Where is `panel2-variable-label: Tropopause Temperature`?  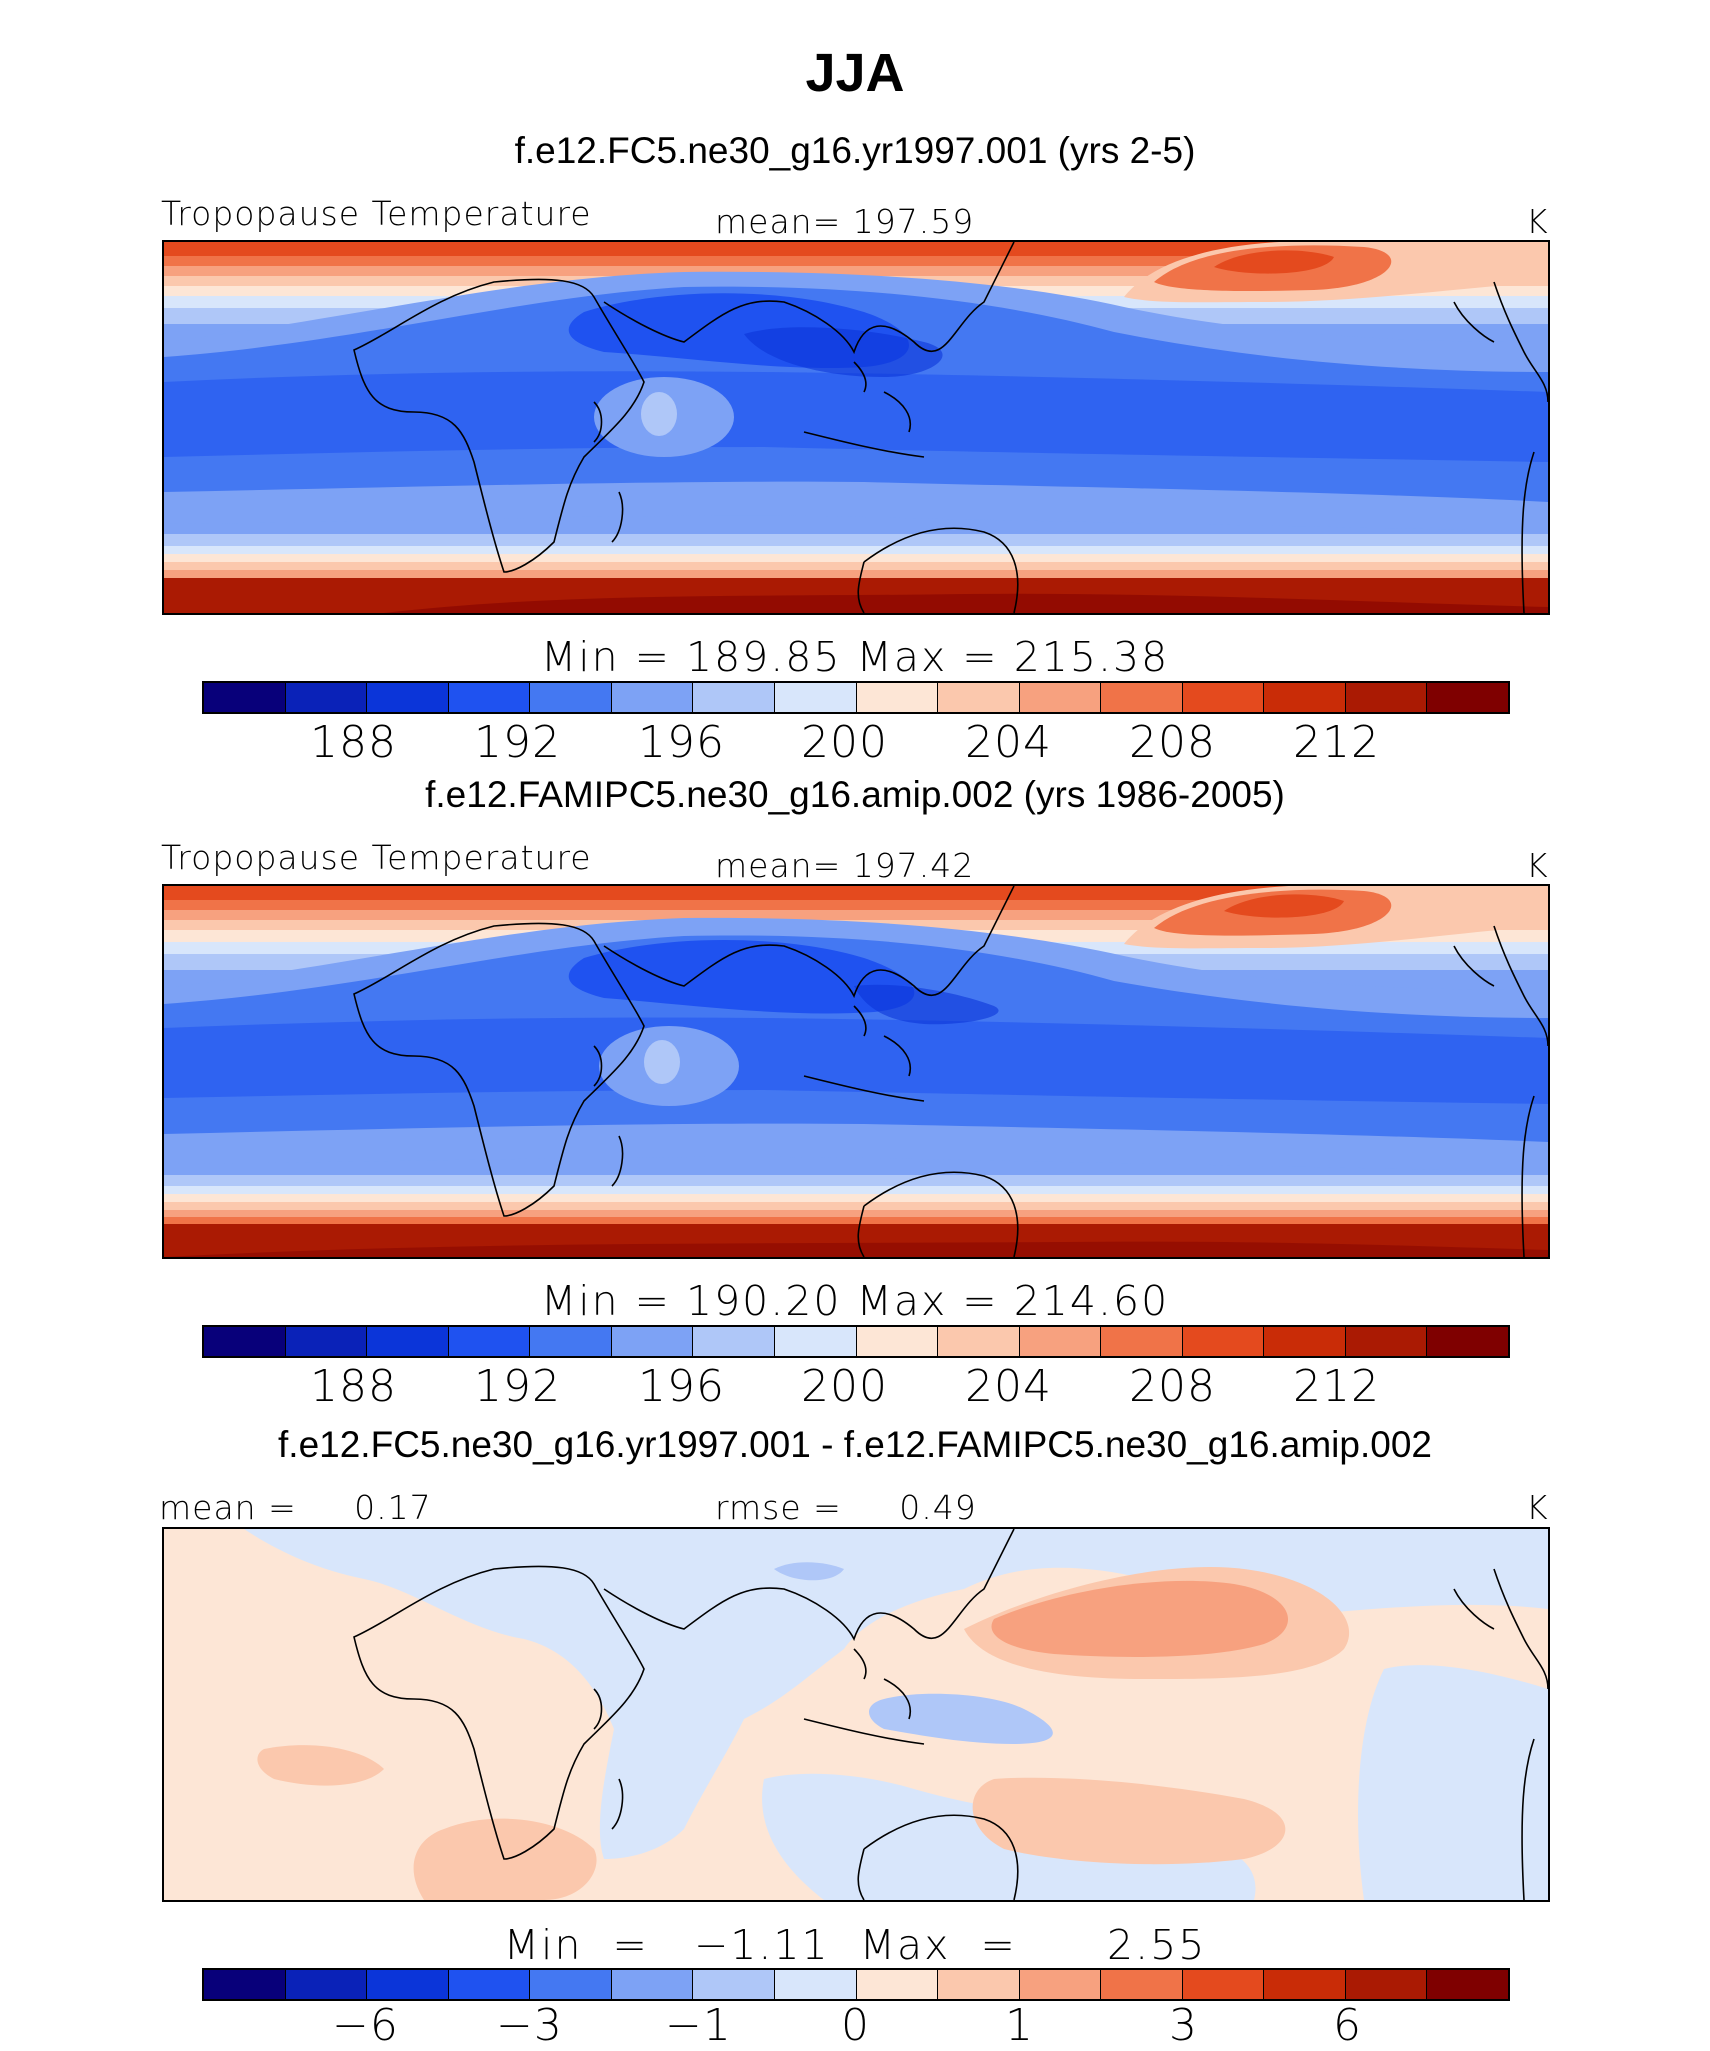
panel2-variable-label: Tropopause Temperature is located at coordinates (376, 857).